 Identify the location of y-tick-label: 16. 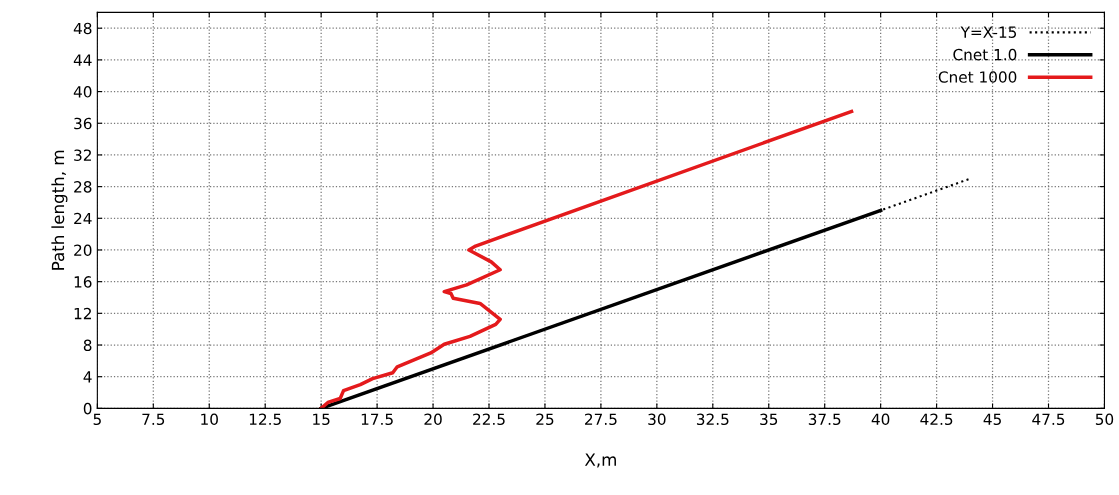
(83, 282).